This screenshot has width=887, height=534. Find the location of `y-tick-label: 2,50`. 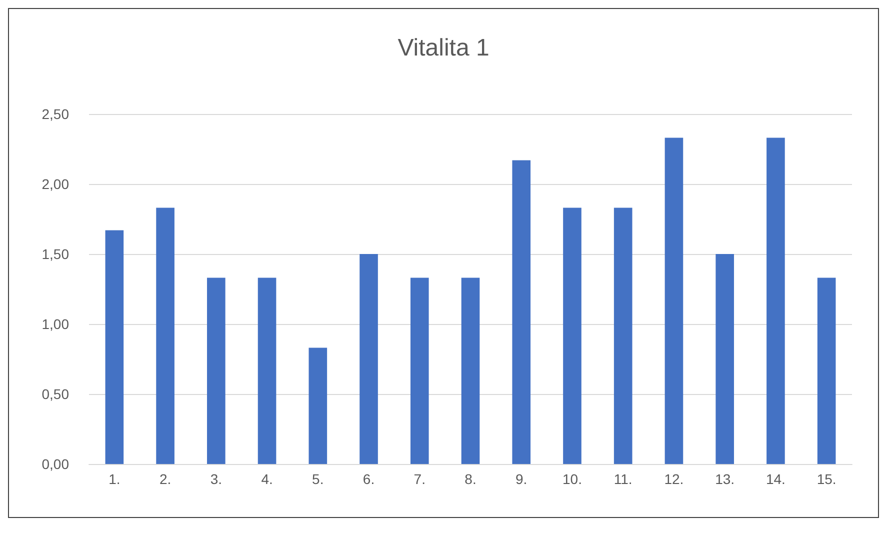

y-tick-label: 2,50 is located at coordinates (56, 114).